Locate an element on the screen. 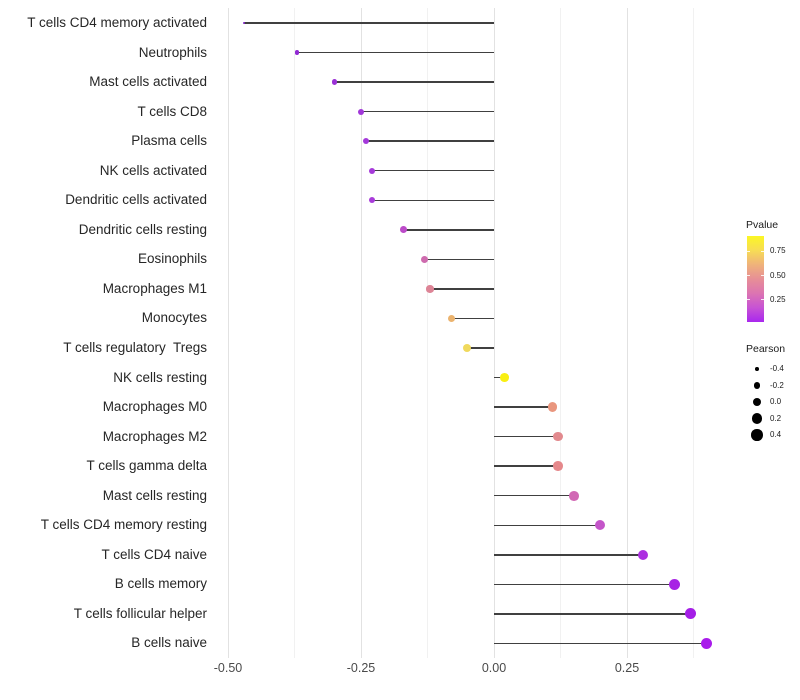  pvalue-tick-label: 0.25 is located at coordinates (778, 299).